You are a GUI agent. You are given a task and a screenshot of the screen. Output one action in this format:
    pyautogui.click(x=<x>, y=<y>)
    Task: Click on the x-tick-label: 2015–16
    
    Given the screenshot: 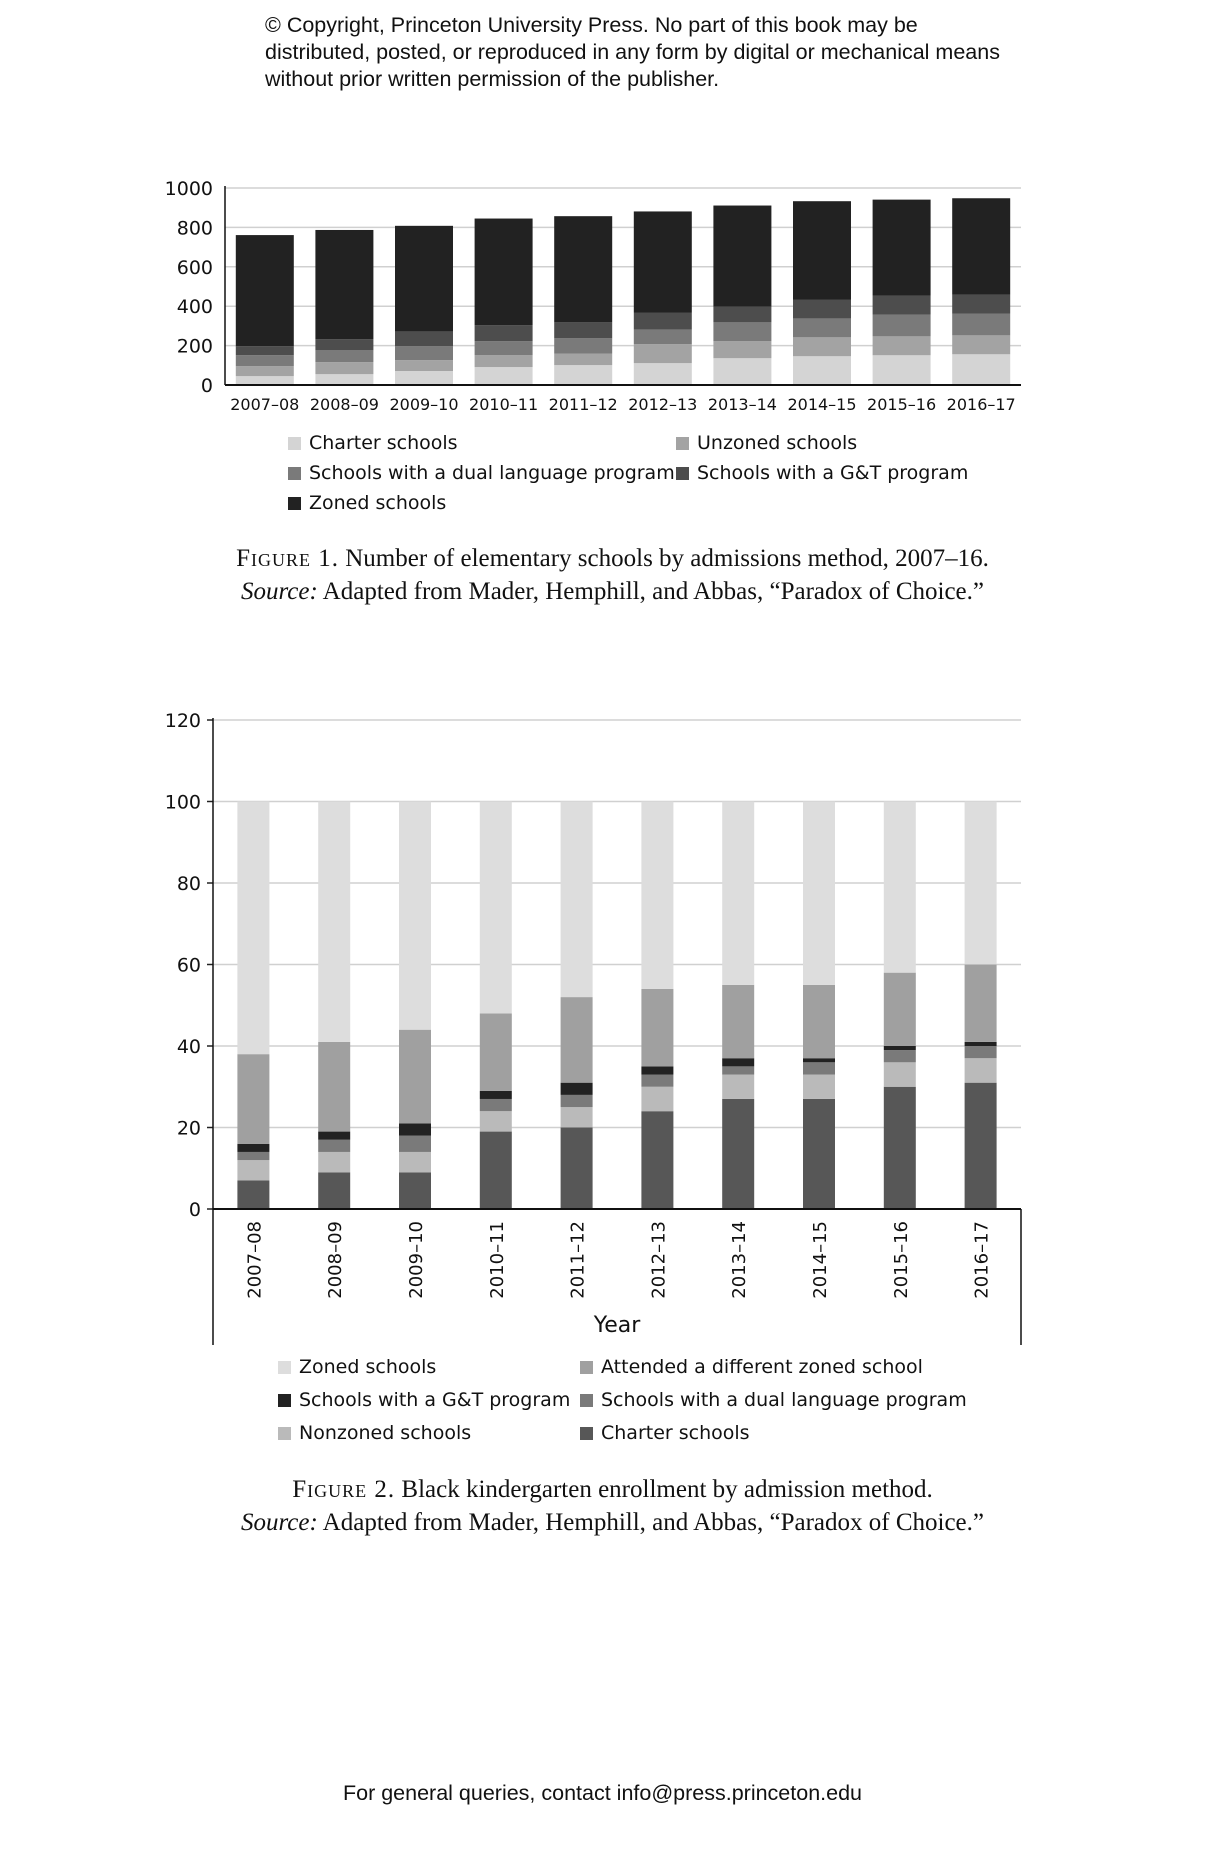 What is the action you would take?
    pyautogui.click(x=901, y=1260)
    